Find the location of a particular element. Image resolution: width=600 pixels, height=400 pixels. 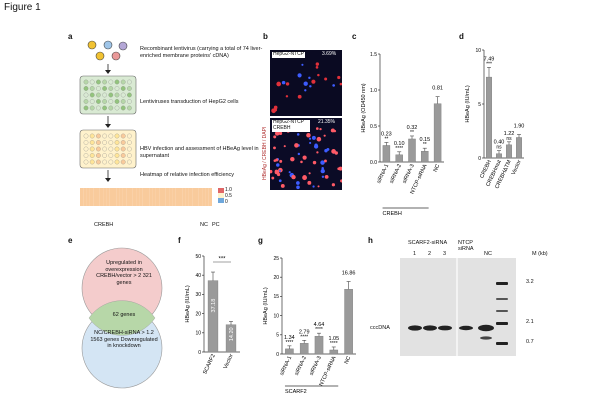

x-tick-label: siRNA-2 is located at coordinates (301, 365).